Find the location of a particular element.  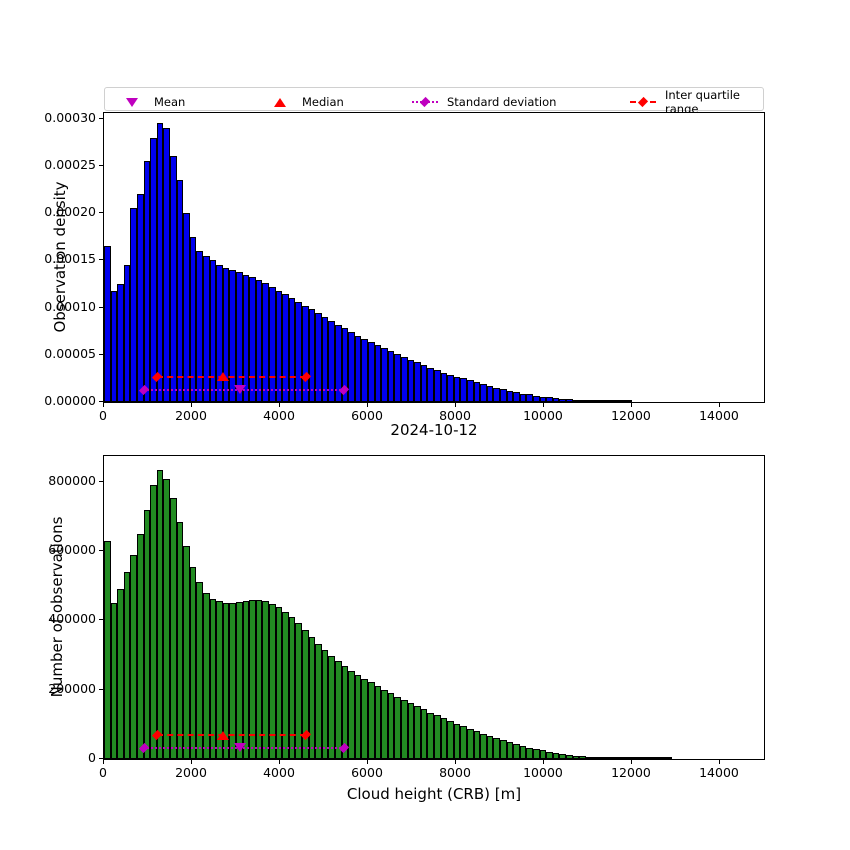

triangle-down-icon is located at coordinates (132, 102).